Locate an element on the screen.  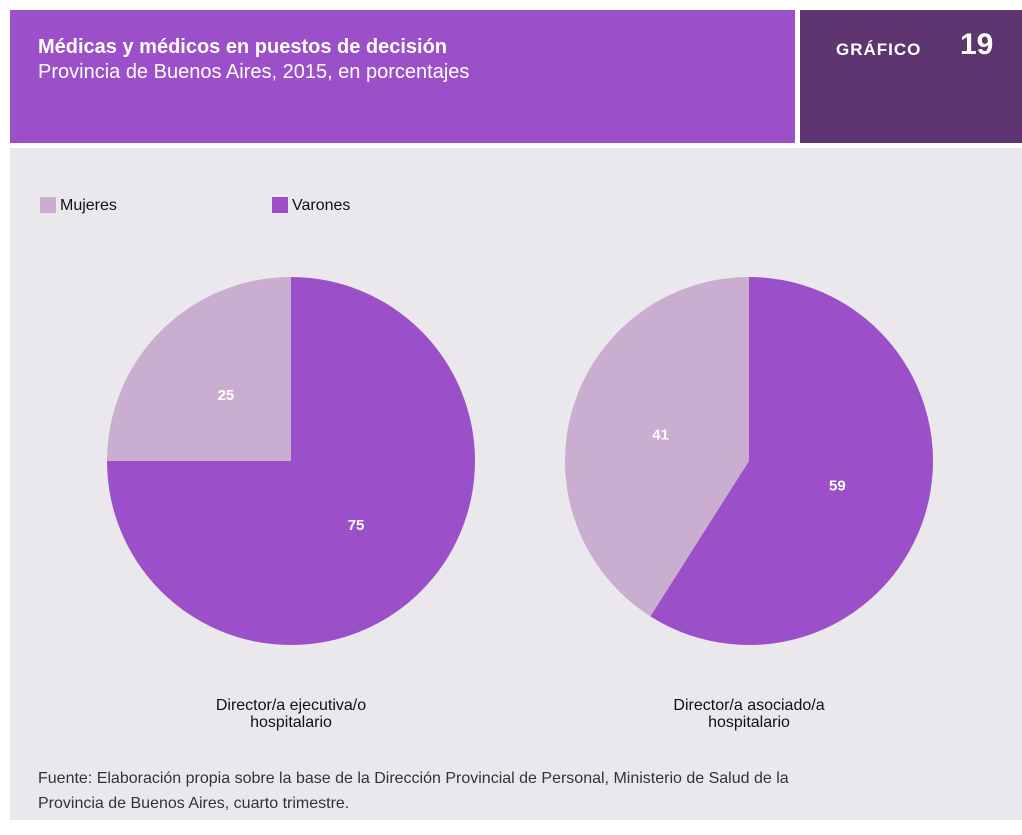
value-label: 41 is located at coordinates (660, 434).